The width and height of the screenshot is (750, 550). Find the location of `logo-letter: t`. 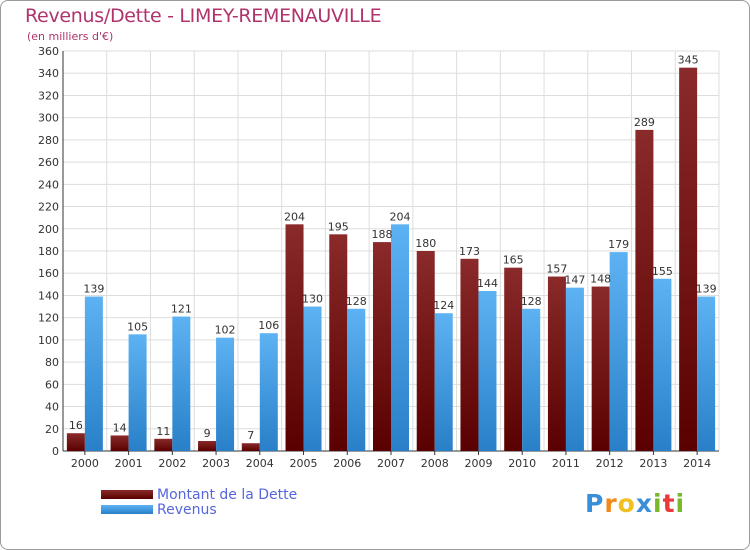

logo-letter: t is located at coordinates (669, 503).